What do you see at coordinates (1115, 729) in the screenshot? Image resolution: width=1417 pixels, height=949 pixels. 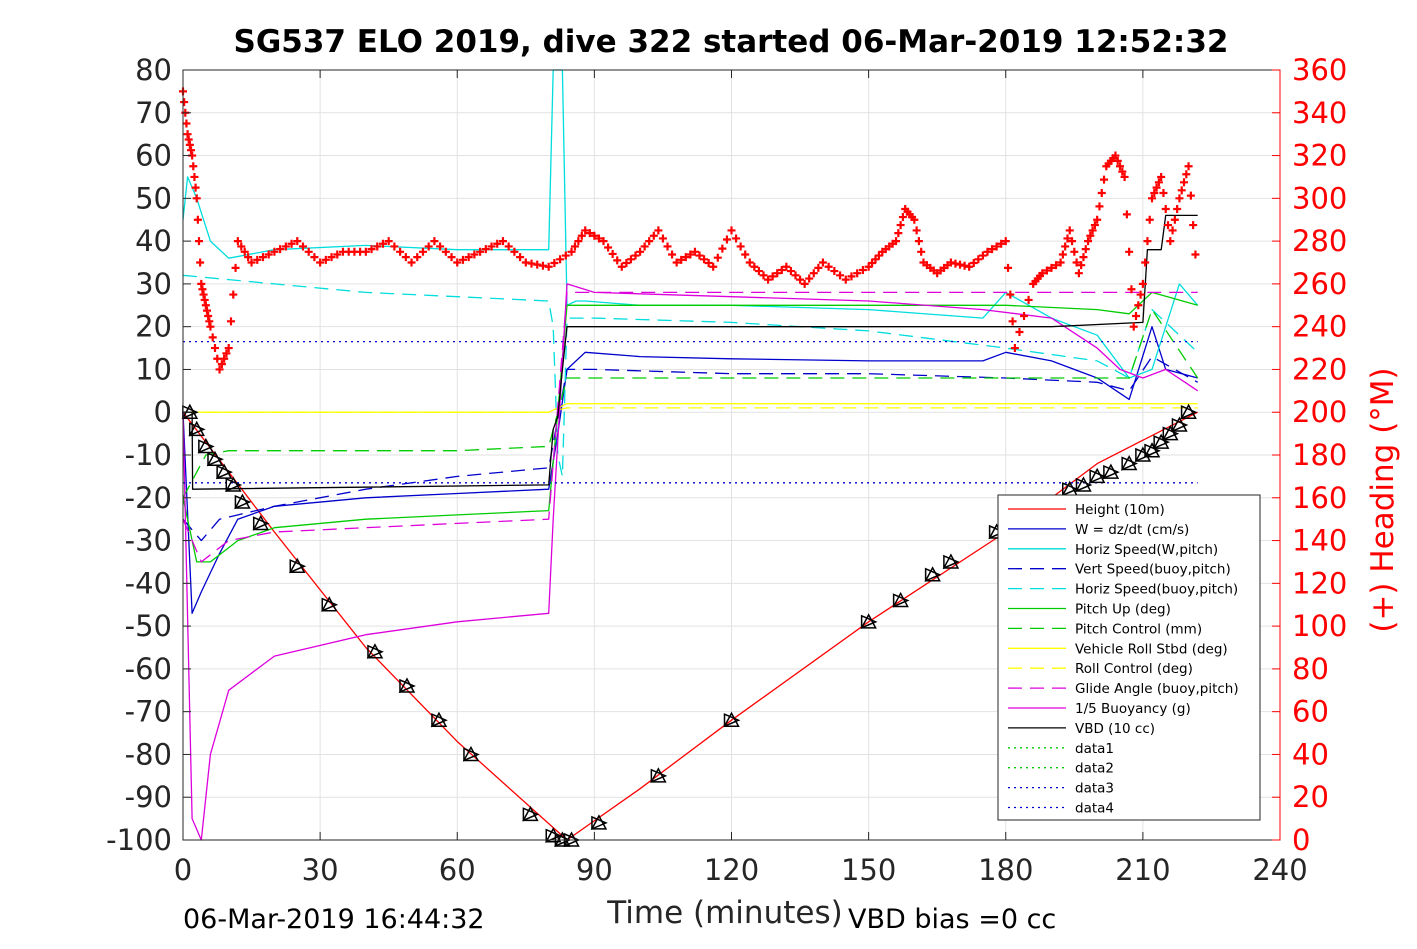 I see `legend-label: VBD (10 cc)` at bounding box center [1115, 729].